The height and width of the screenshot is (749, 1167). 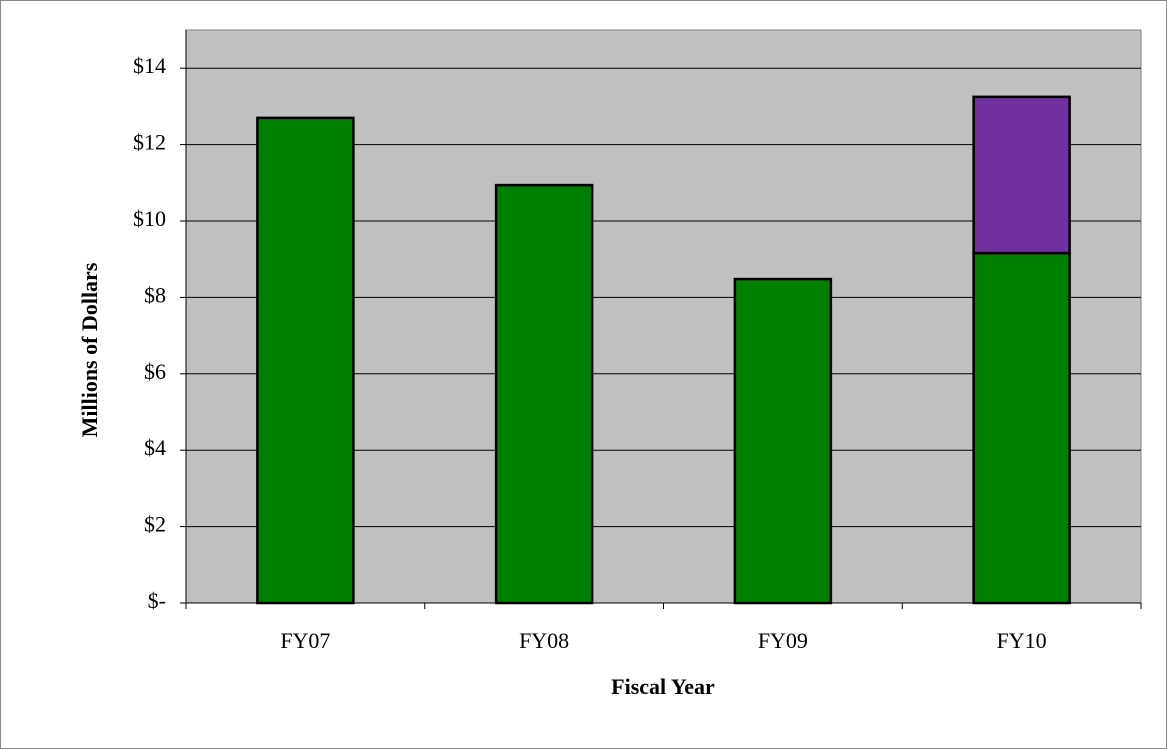 What do you see at coordinates (305, 640) in the screenshot?
I see `x-tick-label: FY07` at bounding box center [305, 640].